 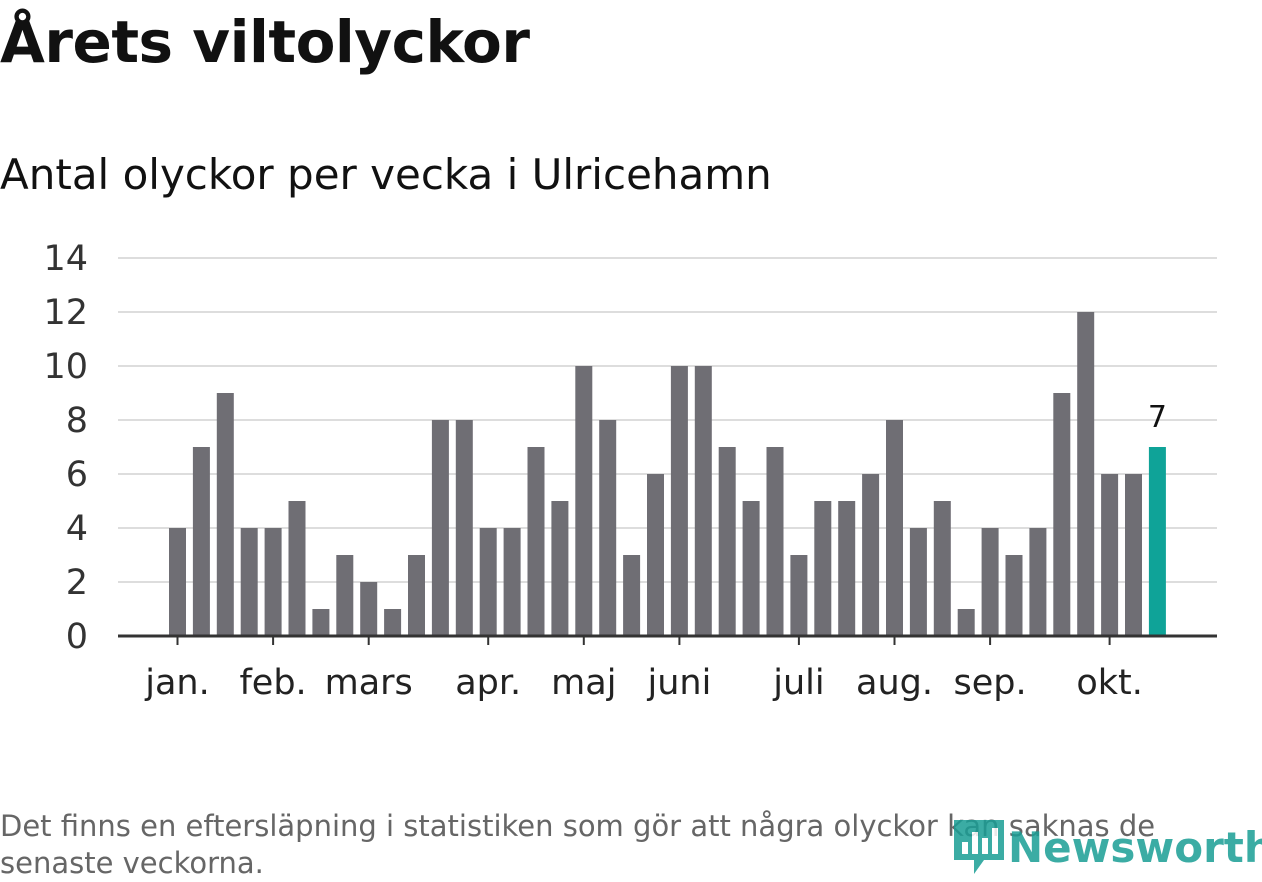 What do you see at coordinates (265, 42) in the screenshot?
I see `chart-title: Årets viltolyckor` at bounding box center [265, 42].